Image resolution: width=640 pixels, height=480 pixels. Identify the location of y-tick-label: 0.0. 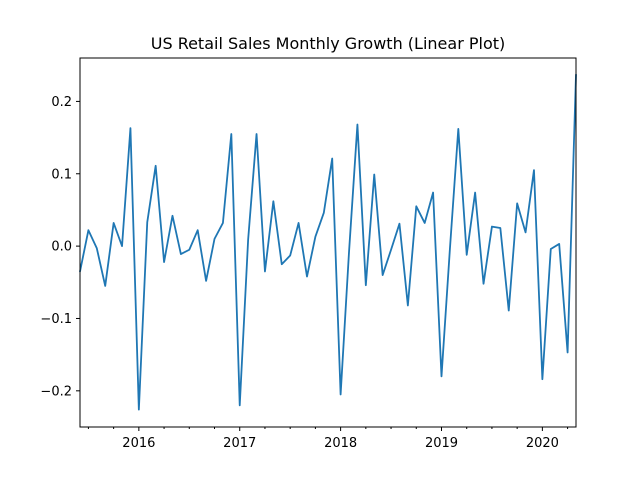
(61, 247).